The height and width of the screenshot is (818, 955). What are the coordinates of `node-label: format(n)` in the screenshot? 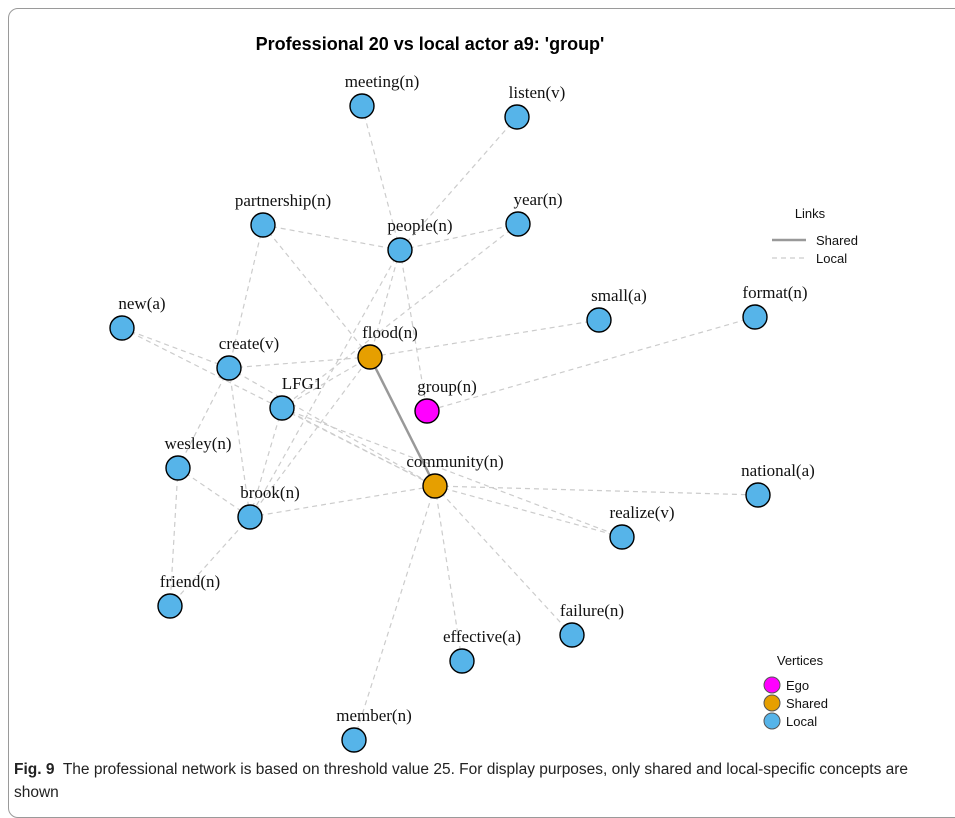 It's located at (774, 292).